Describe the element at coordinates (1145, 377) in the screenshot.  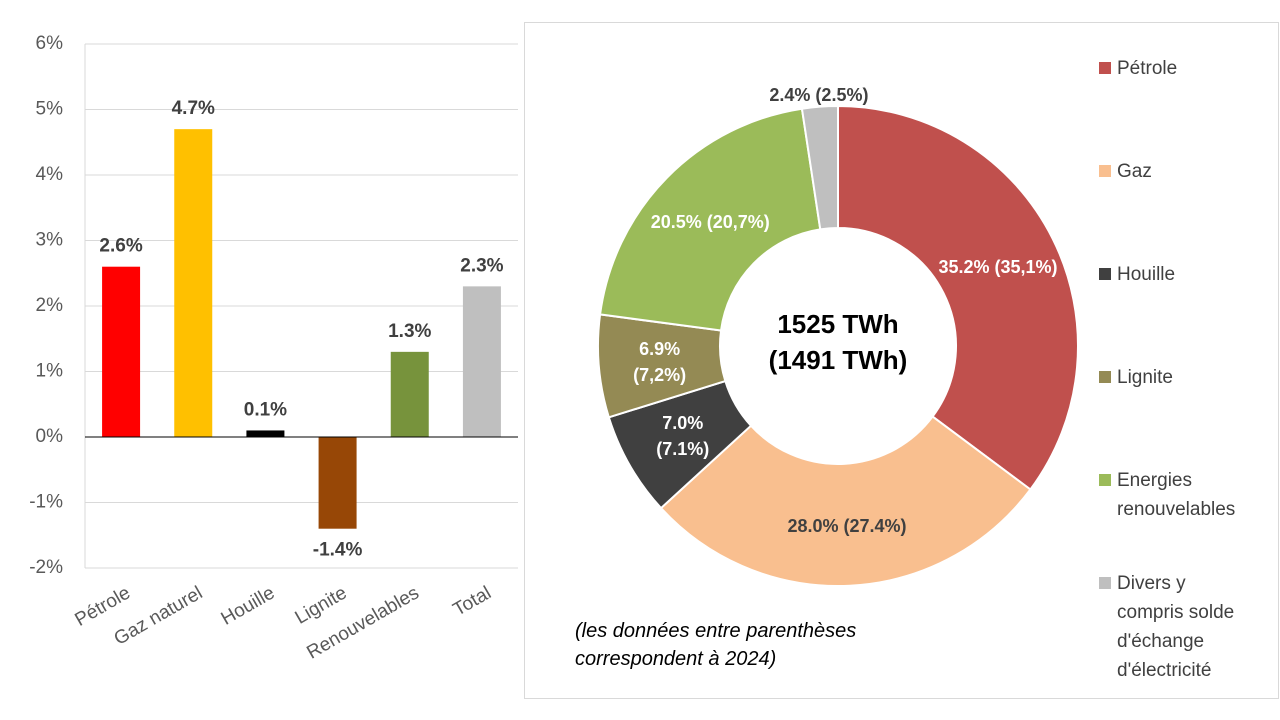
I see `legend-label: Lignite` at that location.